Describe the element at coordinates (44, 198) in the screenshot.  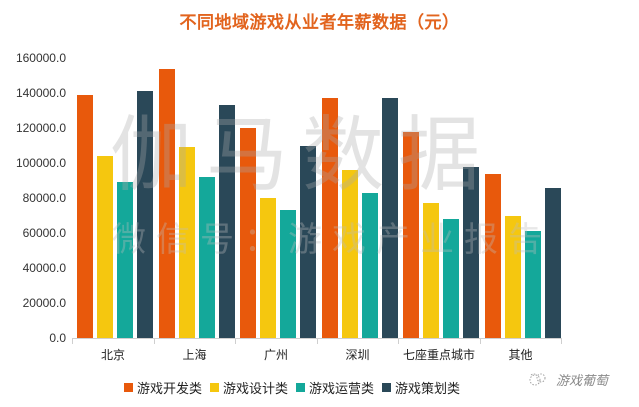
I see `y-tick-label: 80000.0` at that location.